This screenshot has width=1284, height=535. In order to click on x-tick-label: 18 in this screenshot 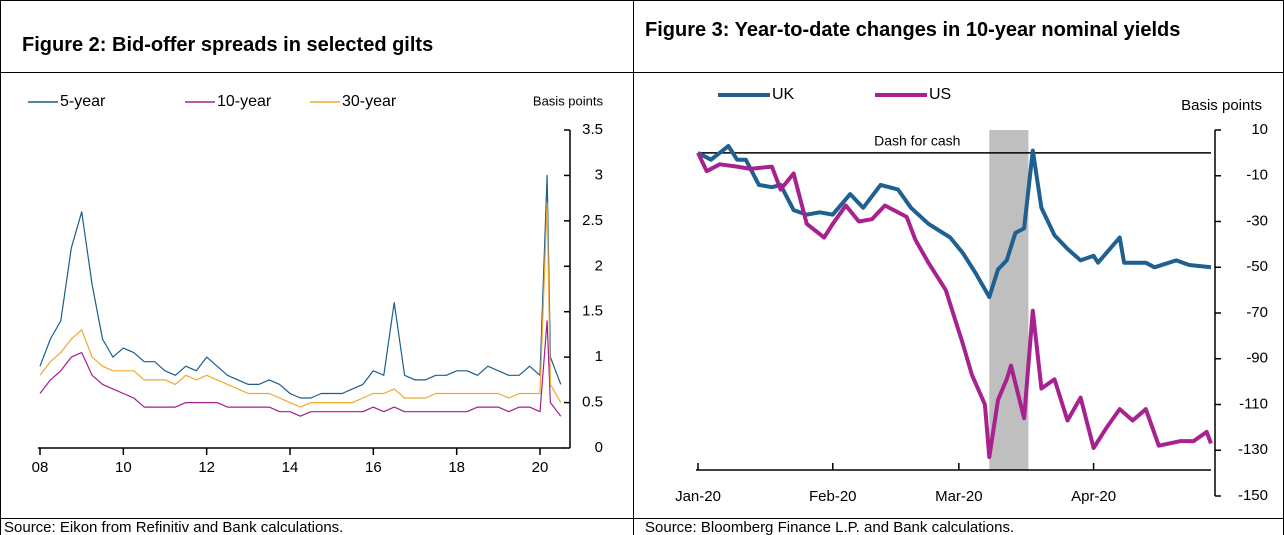, I will do `click(456, 467)`.